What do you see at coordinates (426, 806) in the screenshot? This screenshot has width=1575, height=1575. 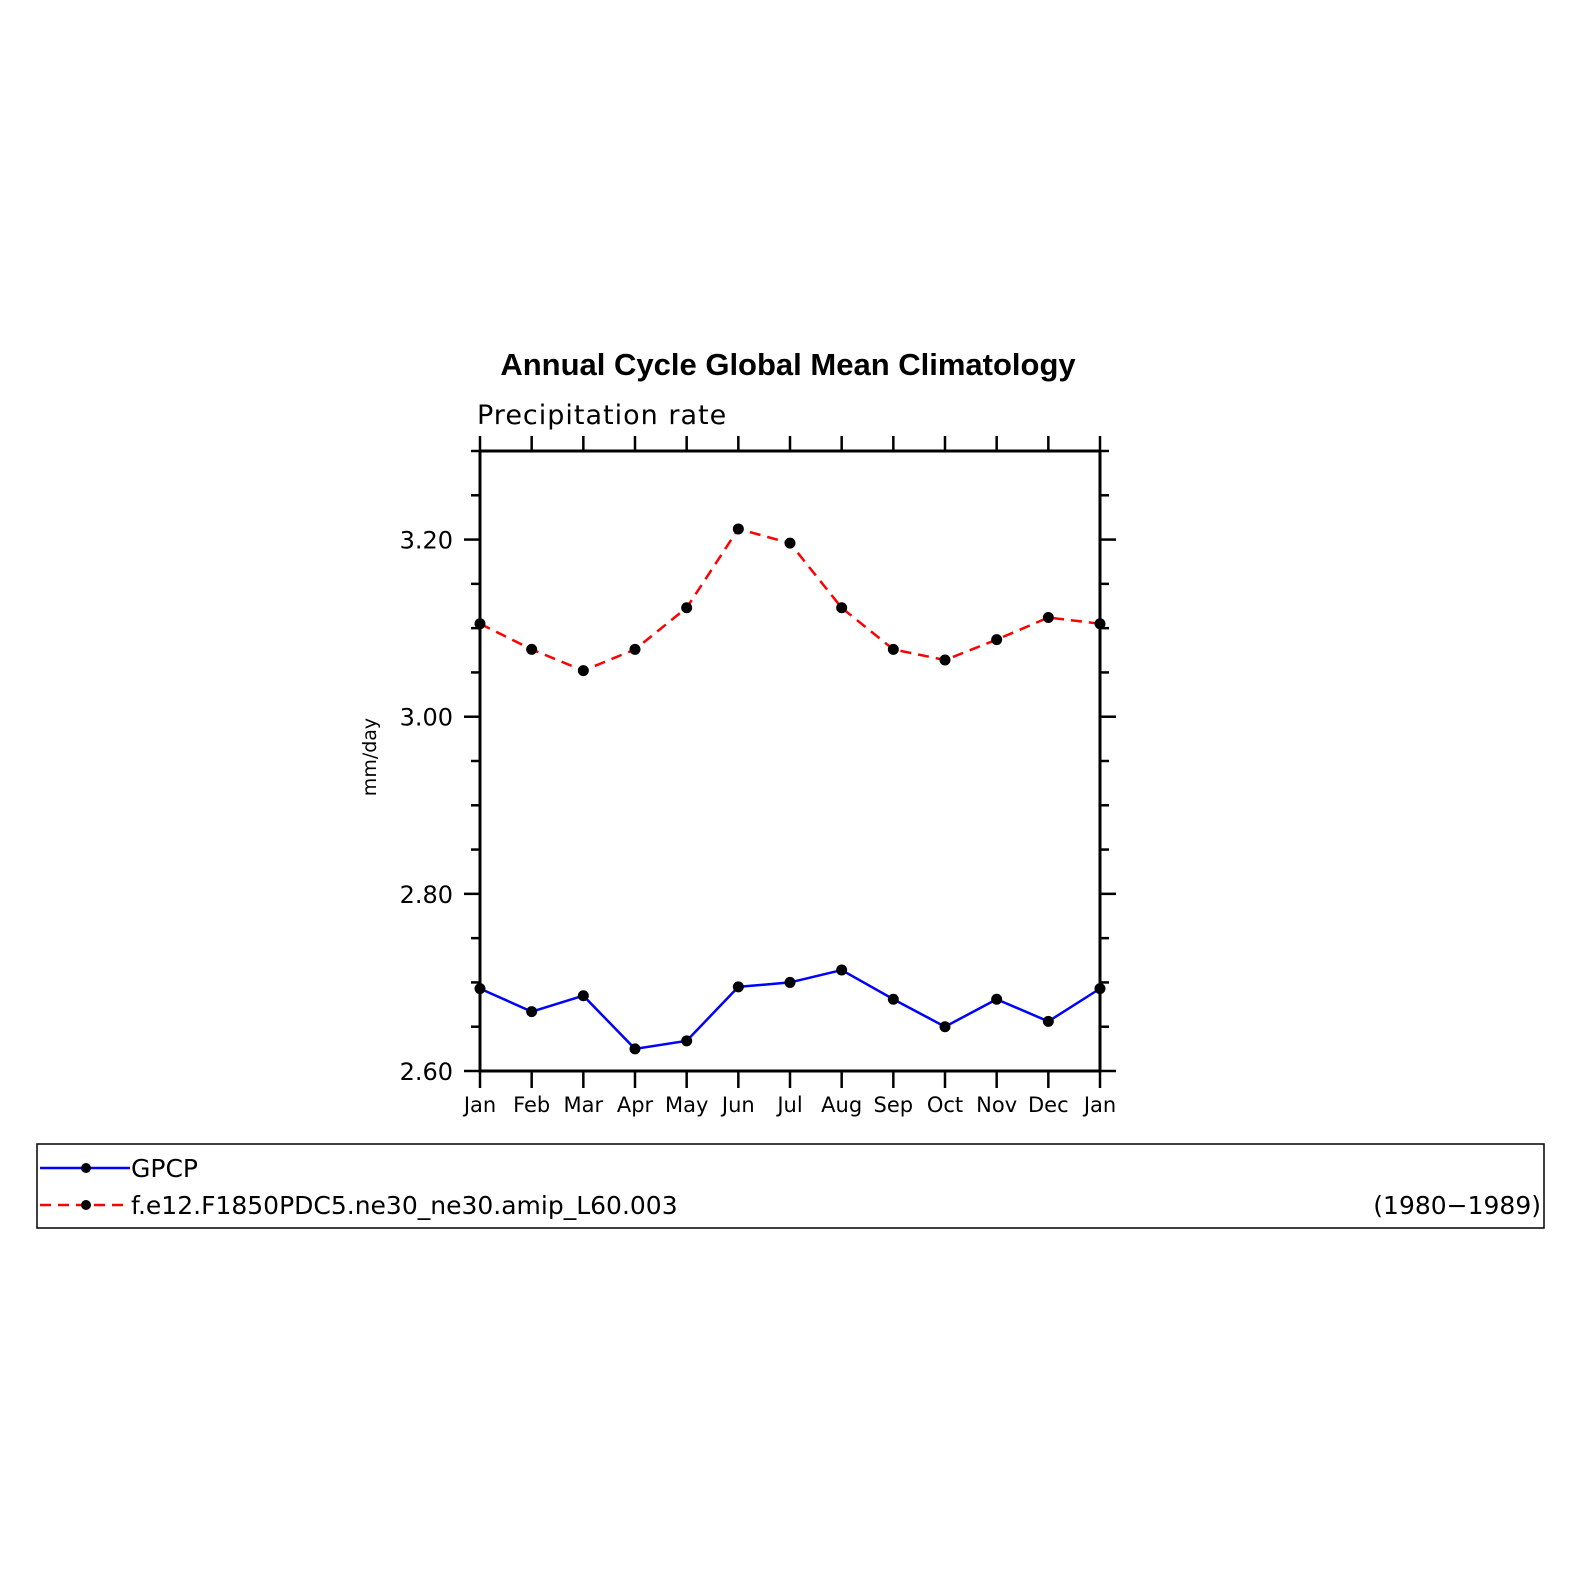 I see `y-tick-labels: 2.60 2.80 3.00 3.20` at bounding box center [426, 806].